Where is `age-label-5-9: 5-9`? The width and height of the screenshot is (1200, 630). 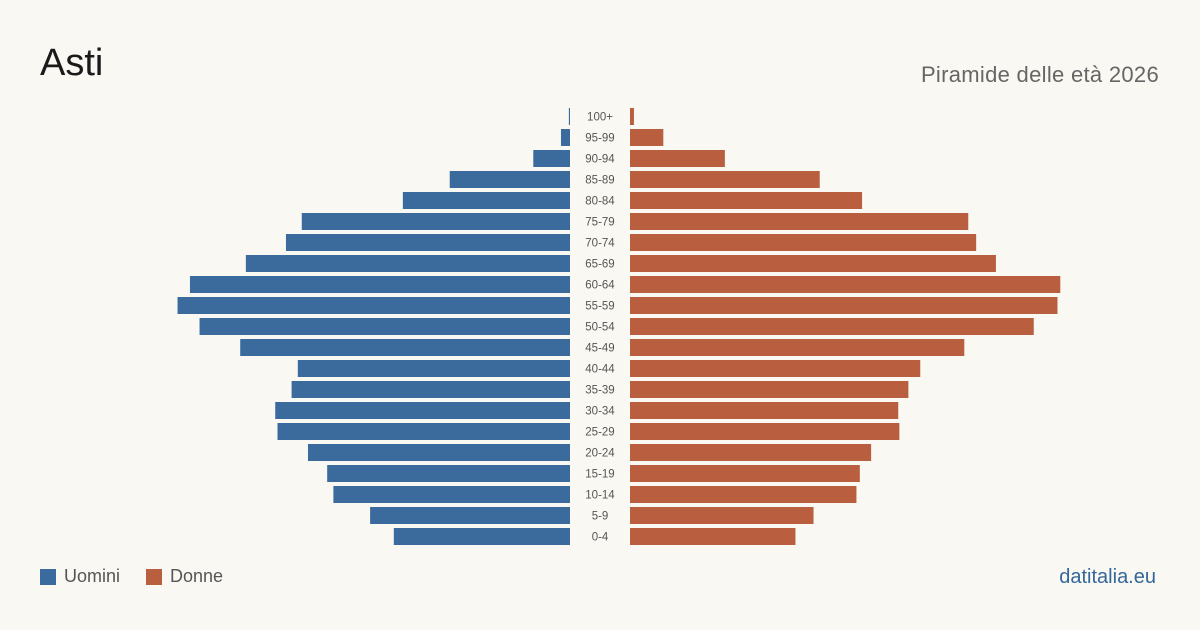
age-label-5-9: 5-9 is located at coordinates (600, 517).